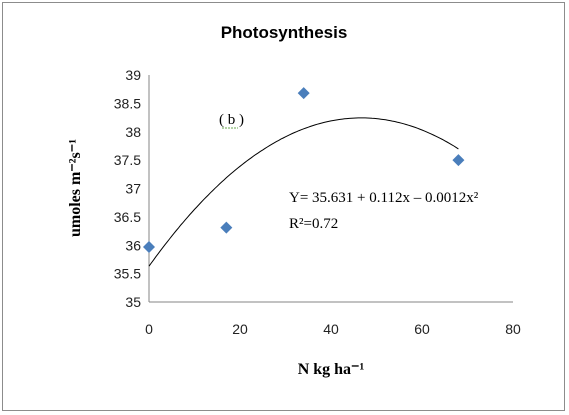  Describe the element at coordinates (133, 302) in the screenshot. I see `y-tick-label: 35` at that location.